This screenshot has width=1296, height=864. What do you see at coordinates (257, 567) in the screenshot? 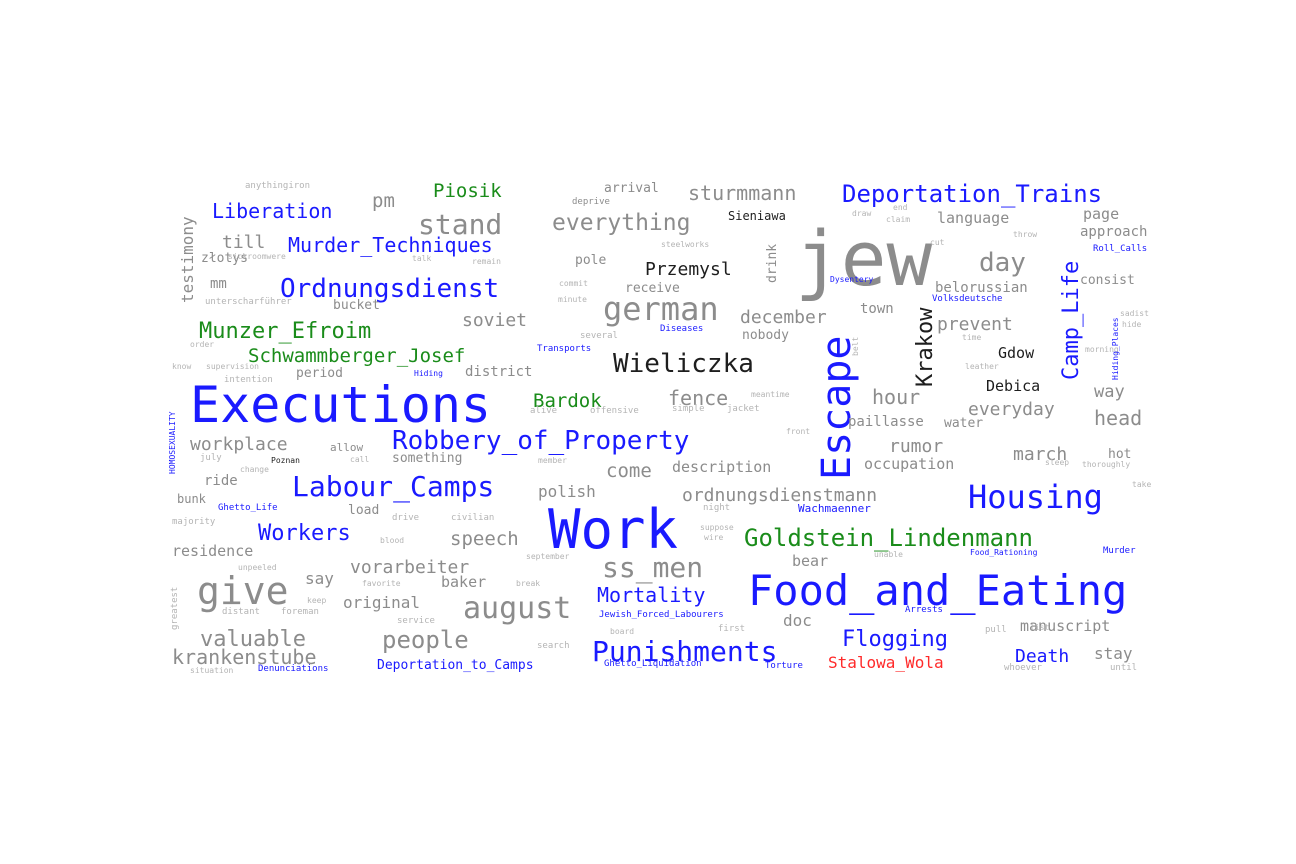
I see `cloud-word: unpeeled` at bounding box center [257, 567].